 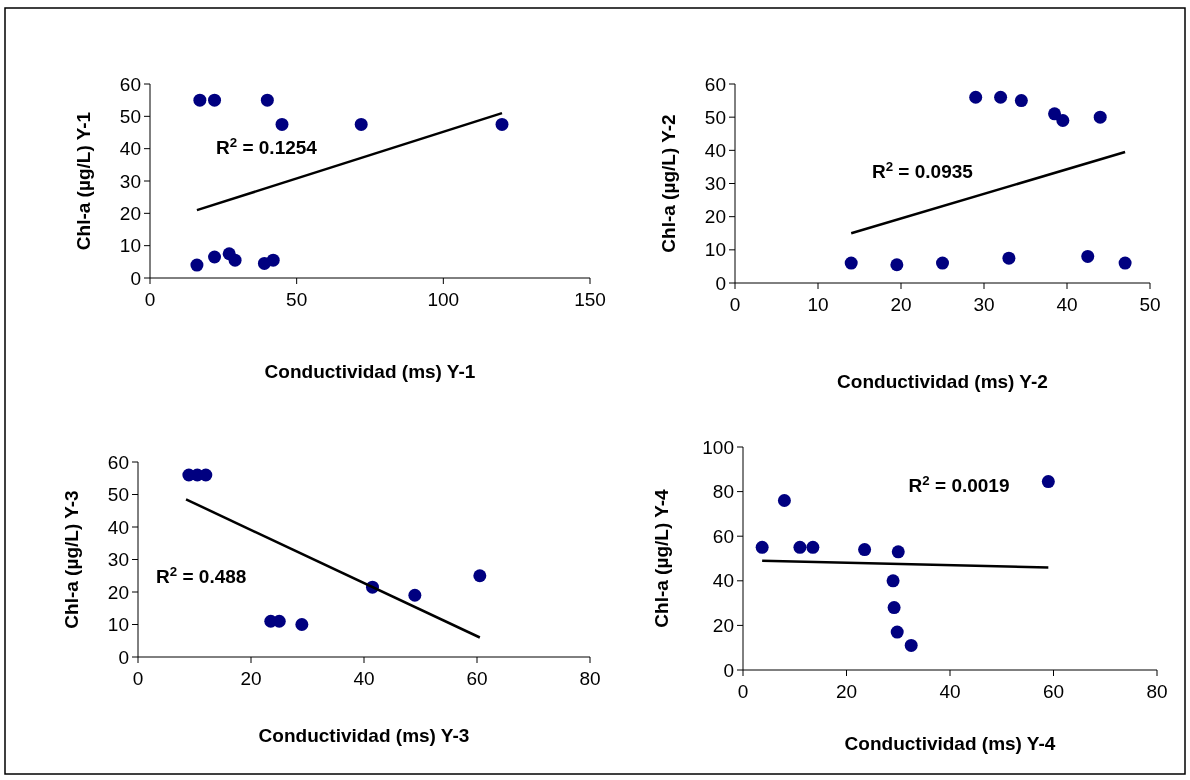 I want to click on y-tick-label: 80, so click(x=723, y=492).